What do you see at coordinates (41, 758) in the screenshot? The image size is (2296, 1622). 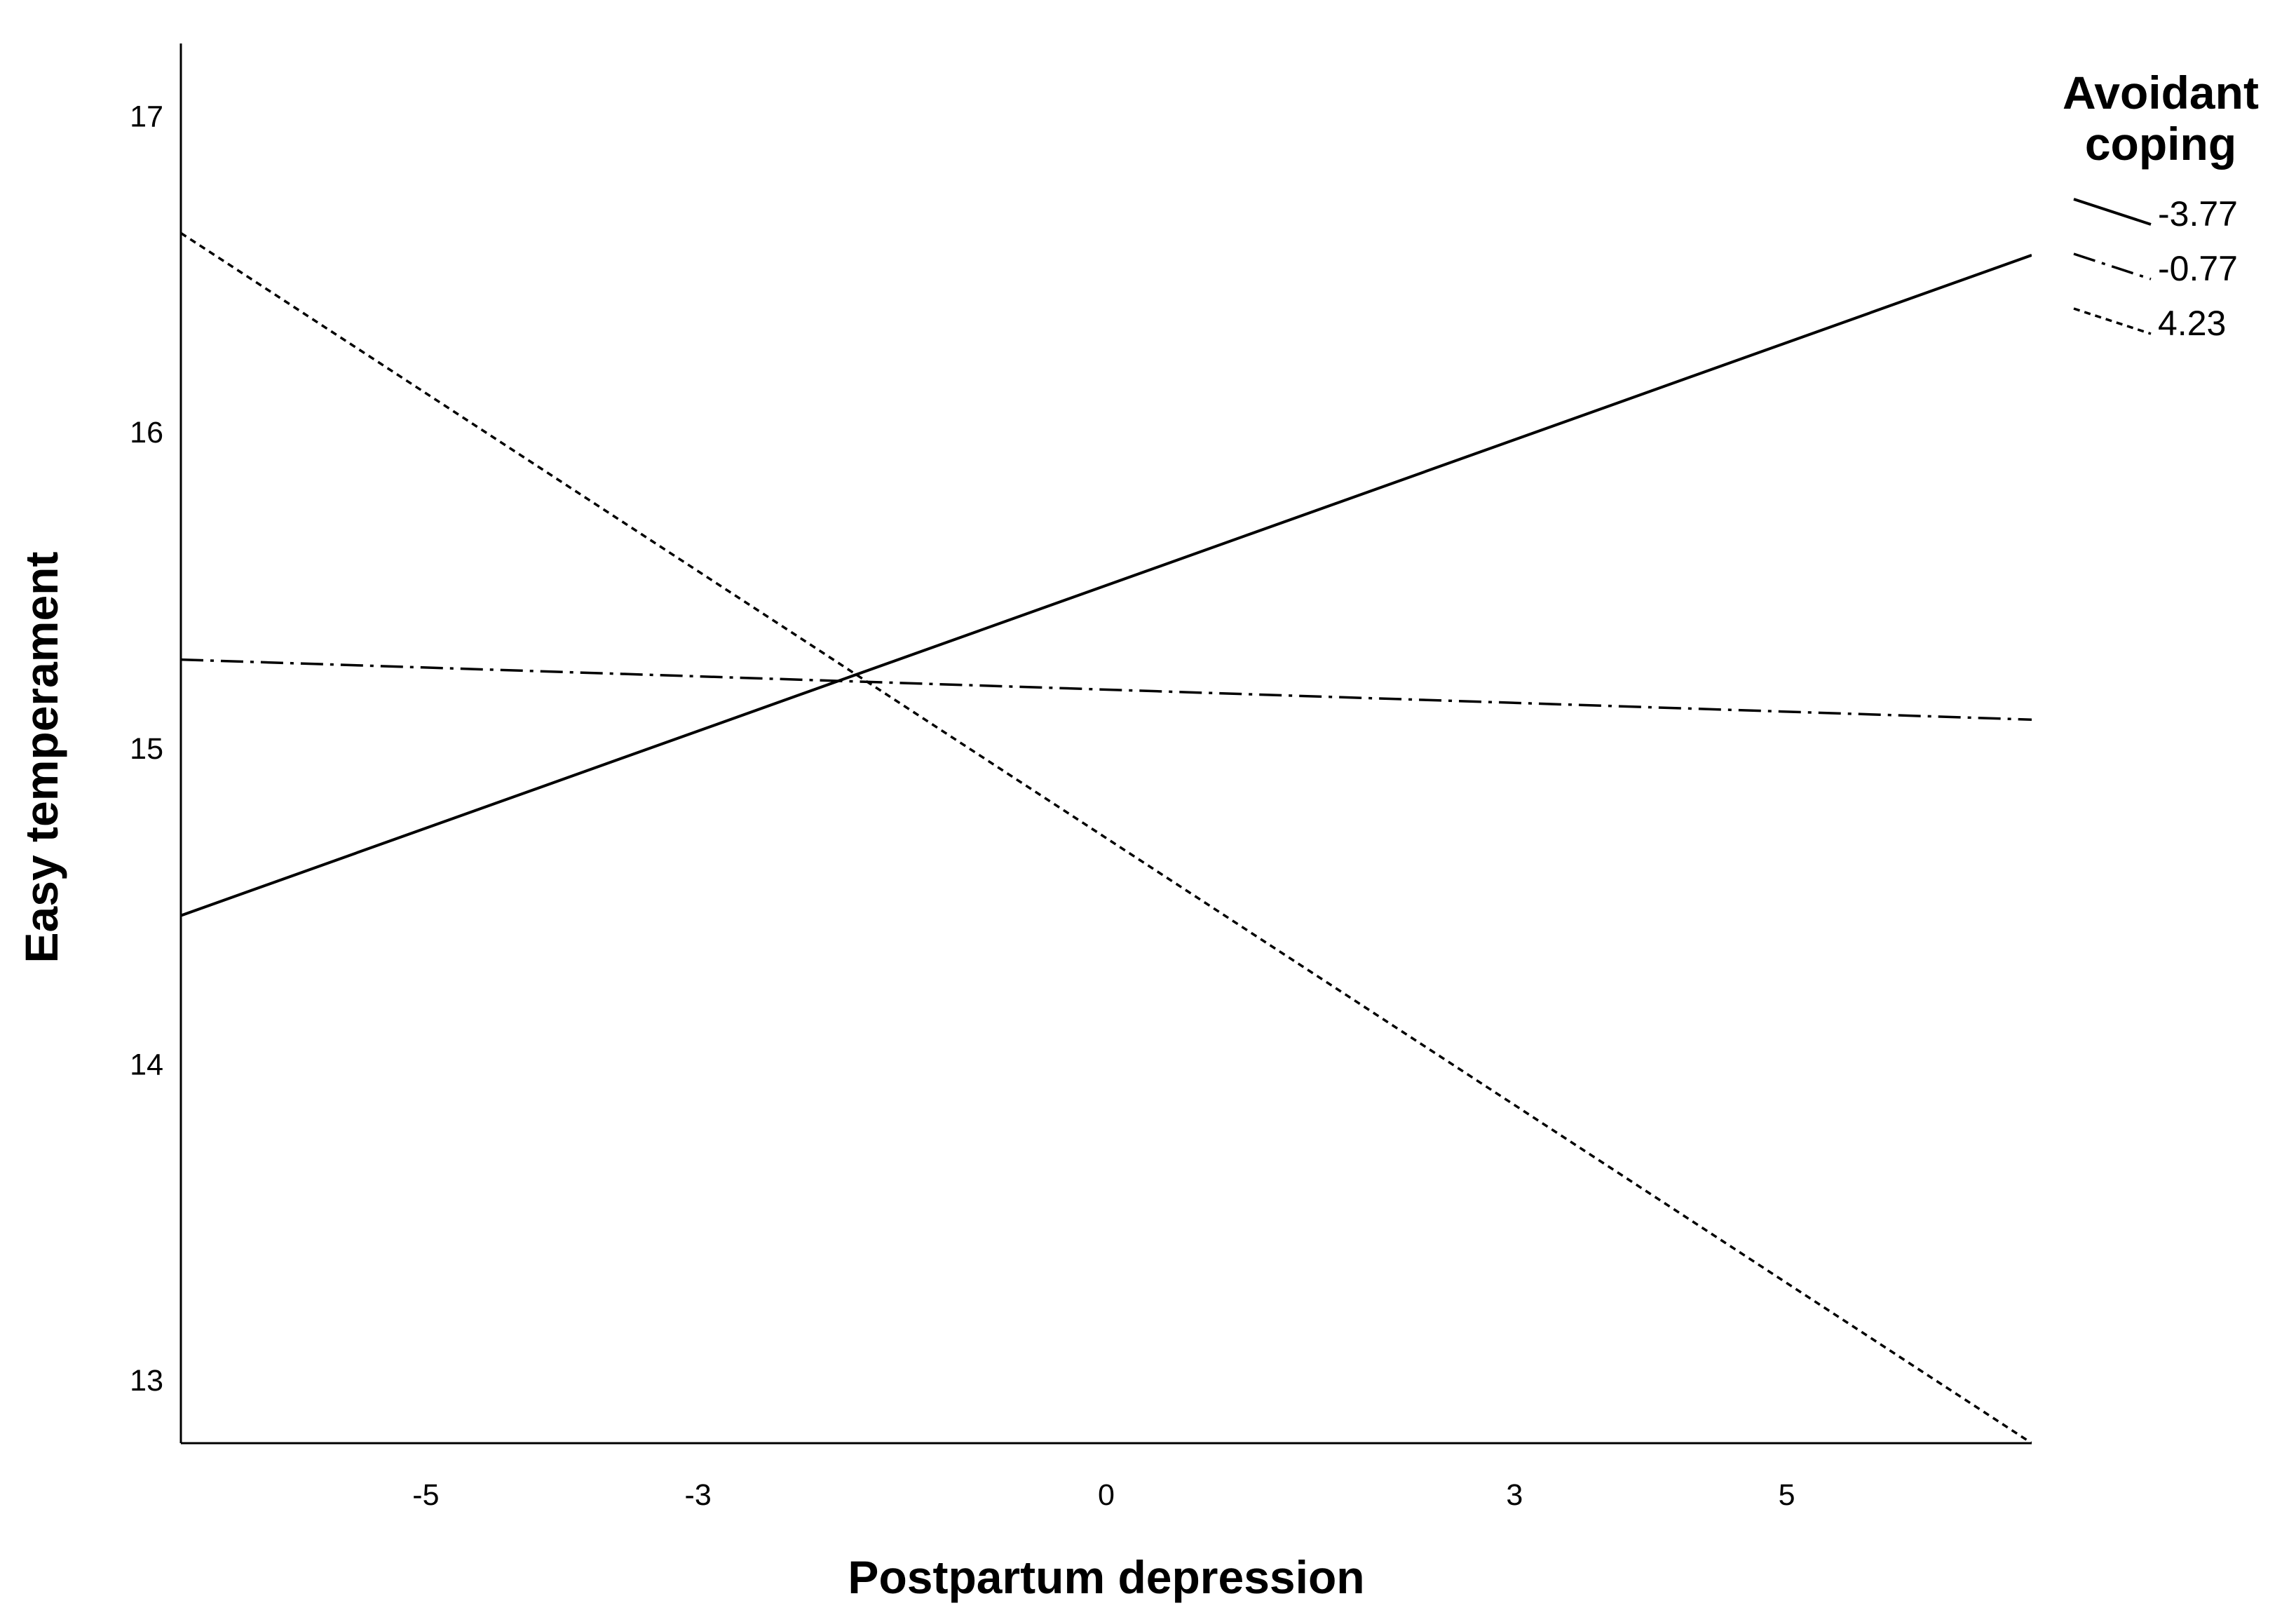 I see `y-axis-title: Easy temperament` at bounding box center [41, 758].